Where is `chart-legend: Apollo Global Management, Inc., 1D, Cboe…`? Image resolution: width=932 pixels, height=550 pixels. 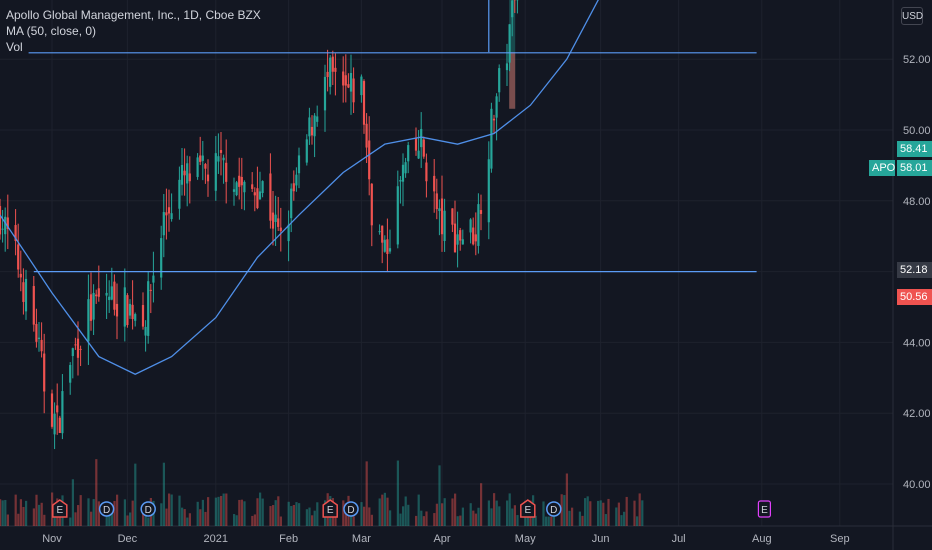
chart-legend: Apollo Global Management, Inc., 1D, Cboe… is located at coordinates (133, 31).